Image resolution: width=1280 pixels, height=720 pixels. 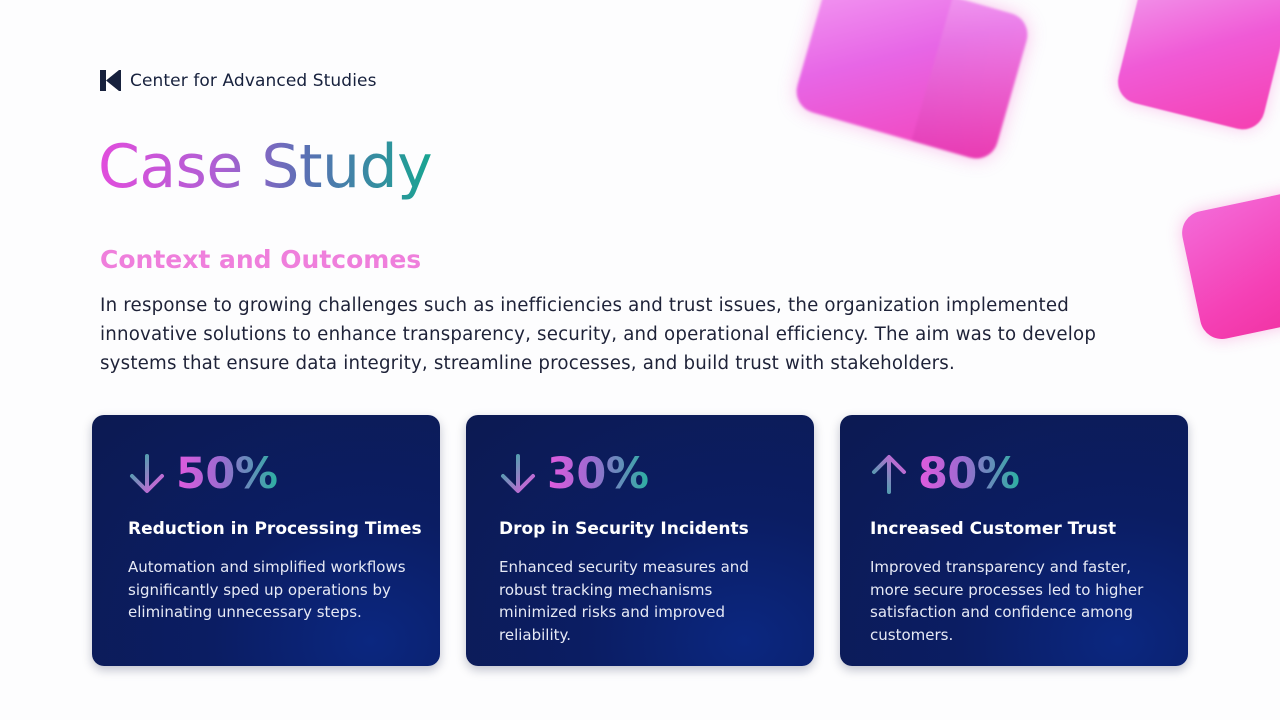 I want to click on brand-header: Center for Advanced Studies, so click(x=238, y=80).